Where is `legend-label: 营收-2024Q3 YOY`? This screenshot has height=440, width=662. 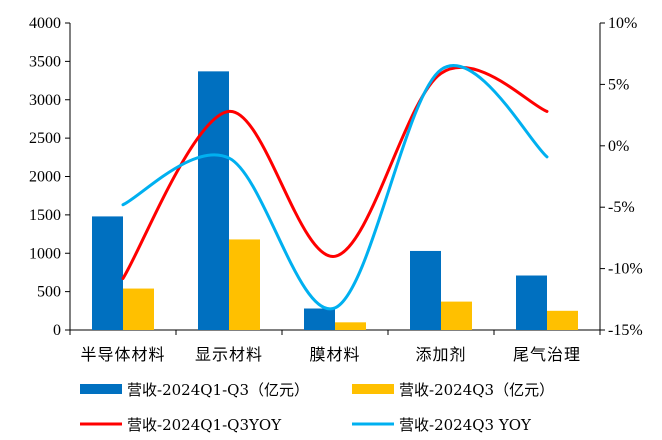
legend-label: 营收-2024Q3 YOY is located at coordinates (465, 425).